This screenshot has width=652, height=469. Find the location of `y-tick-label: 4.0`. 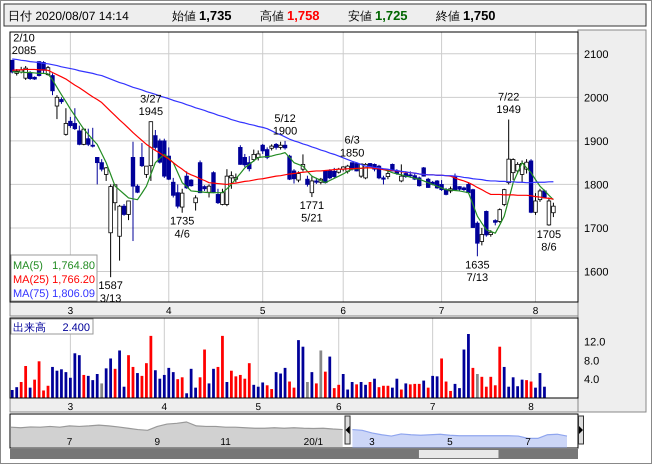

y-tick-label: 4.0 is located at coordinates (592, 380).